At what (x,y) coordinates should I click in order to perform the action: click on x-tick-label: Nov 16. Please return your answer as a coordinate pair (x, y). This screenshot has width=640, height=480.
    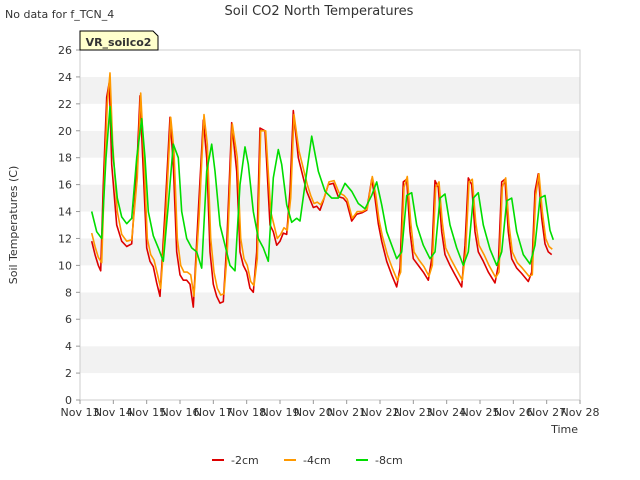
    Looking at the image, I should click on (180, 412).